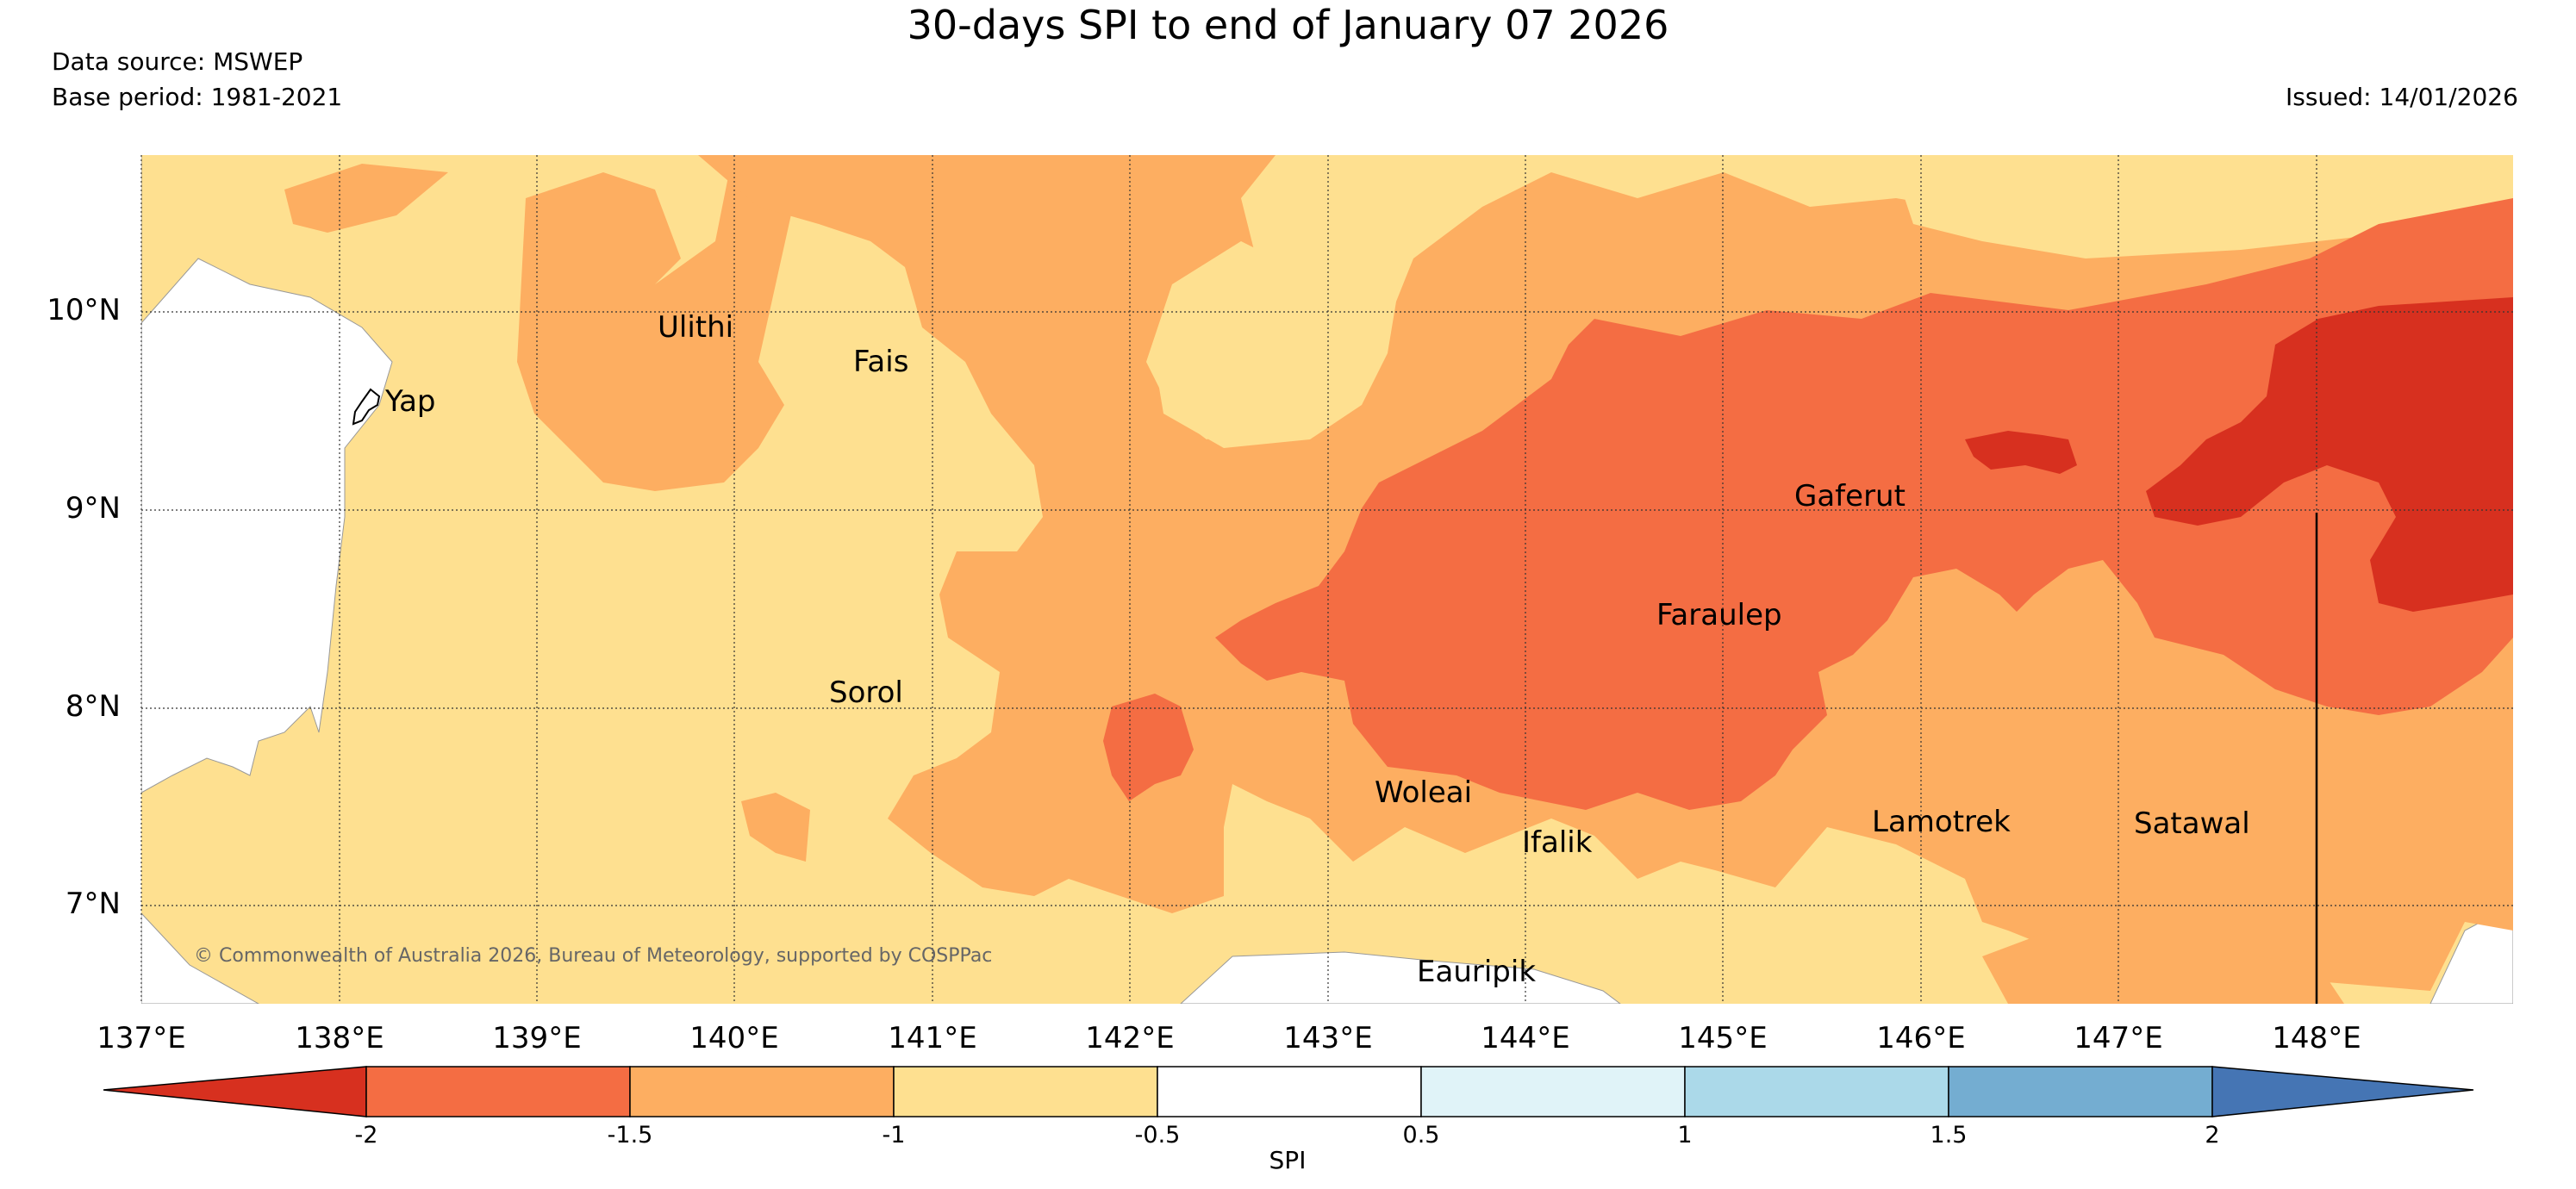 This screenshot has height=1189, width=2576. What do you see at coordinates (1288, 1160) in the screenshot?
I see `colorbar-title: SPI` at bounding box center [1288, 1160].